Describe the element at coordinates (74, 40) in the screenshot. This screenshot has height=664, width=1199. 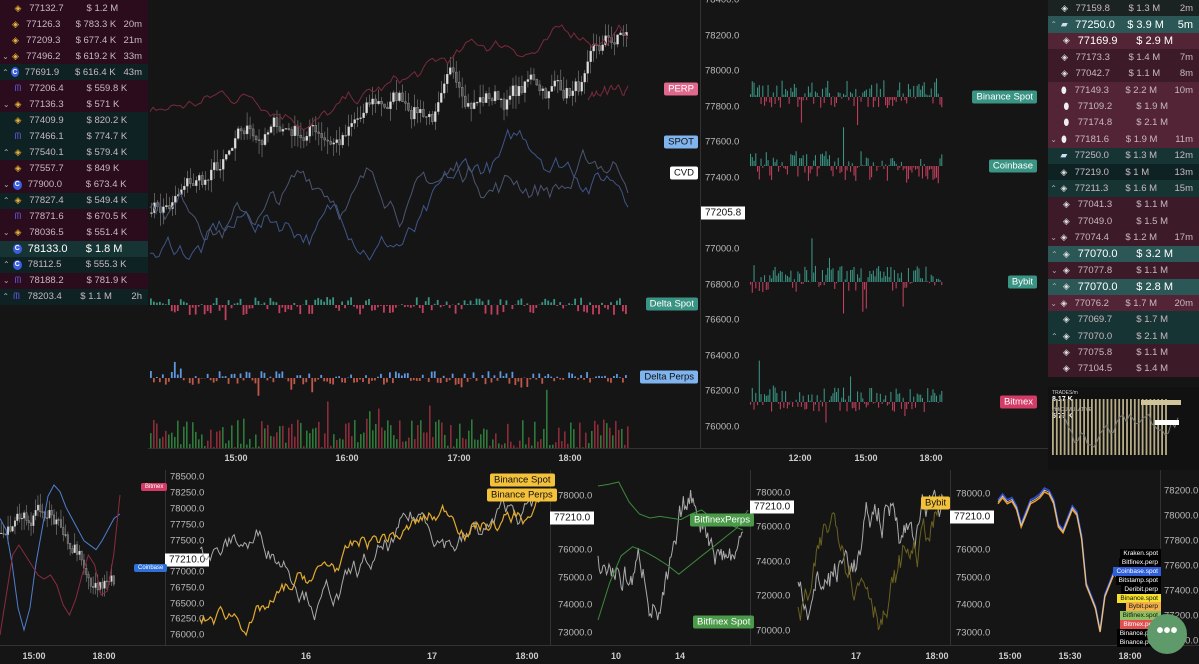
I see `trade-row: ◈ 77209.3 $ 677.4 K 21m` at that location.